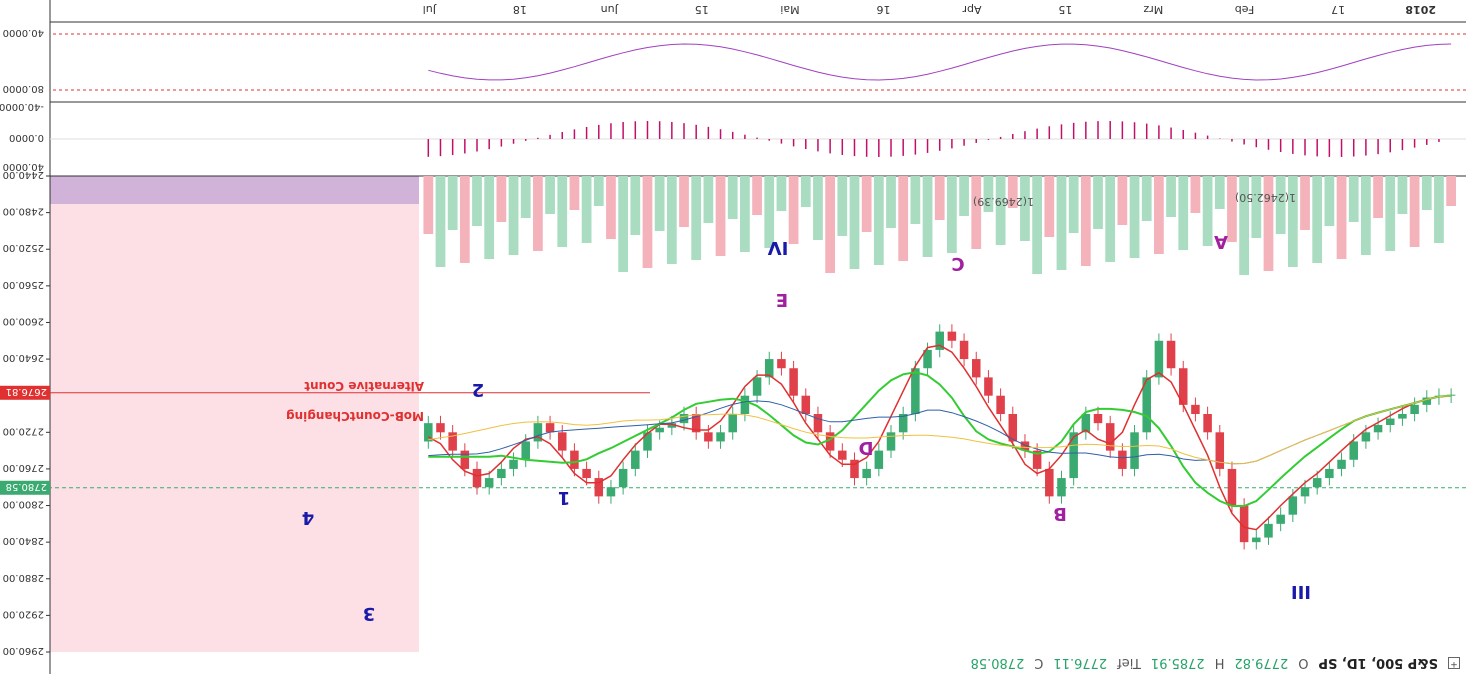  Describe the element at coordinates (369, 613) in the screenshot. I see `wave-label: 3` at that location.